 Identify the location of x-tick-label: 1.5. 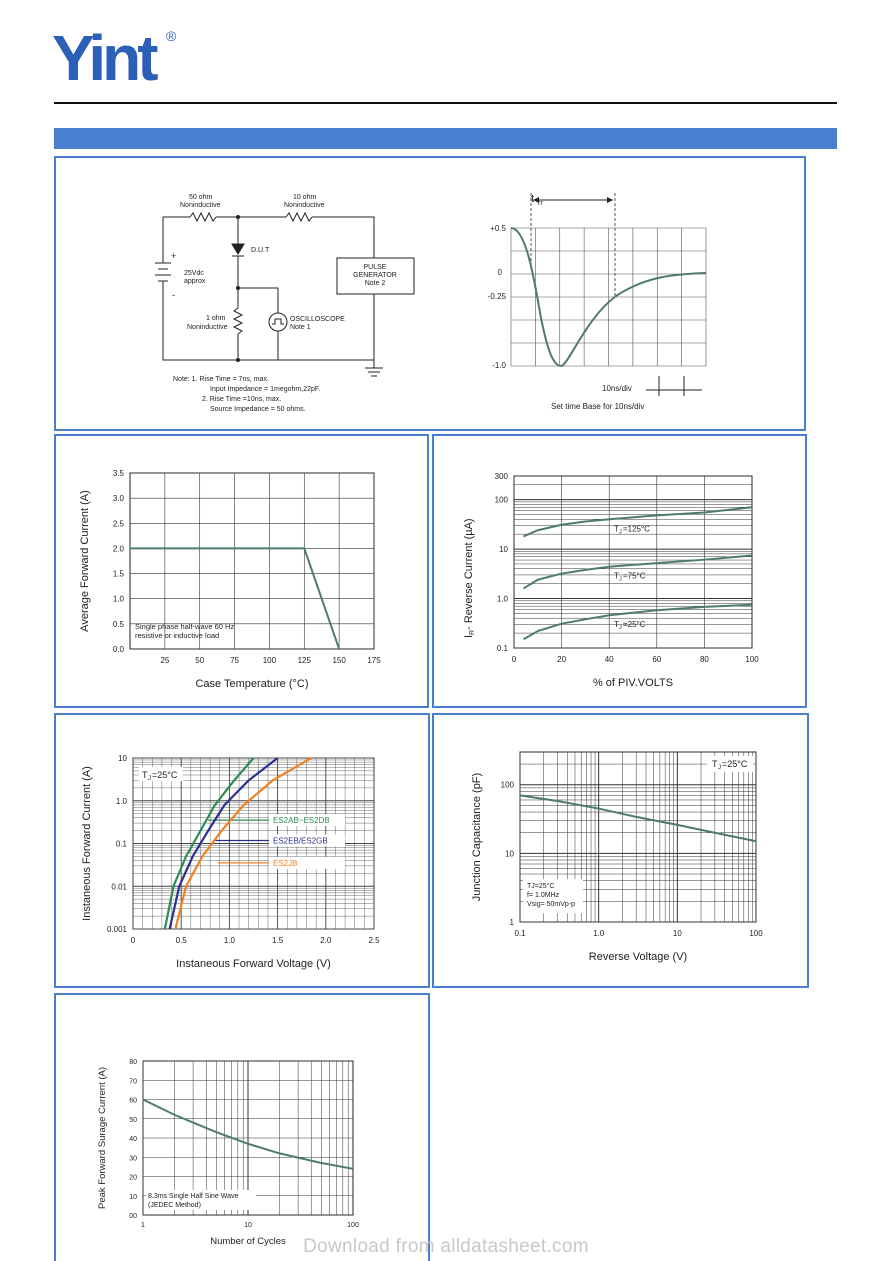
(278, 940).